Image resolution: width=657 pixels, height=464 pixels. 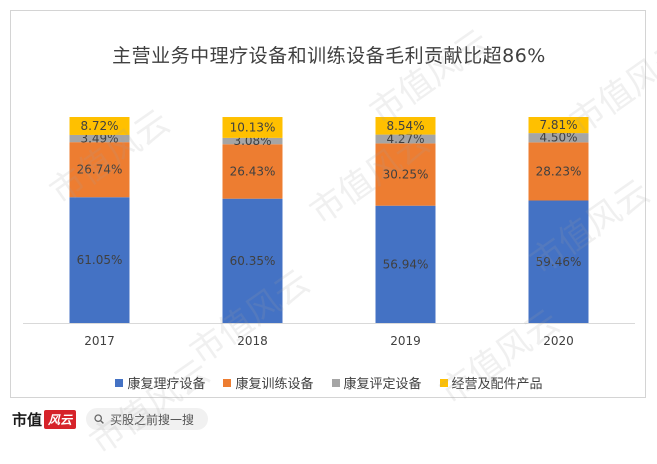 I want to click on data-label: 56.94%, so click(x=406, y=264).